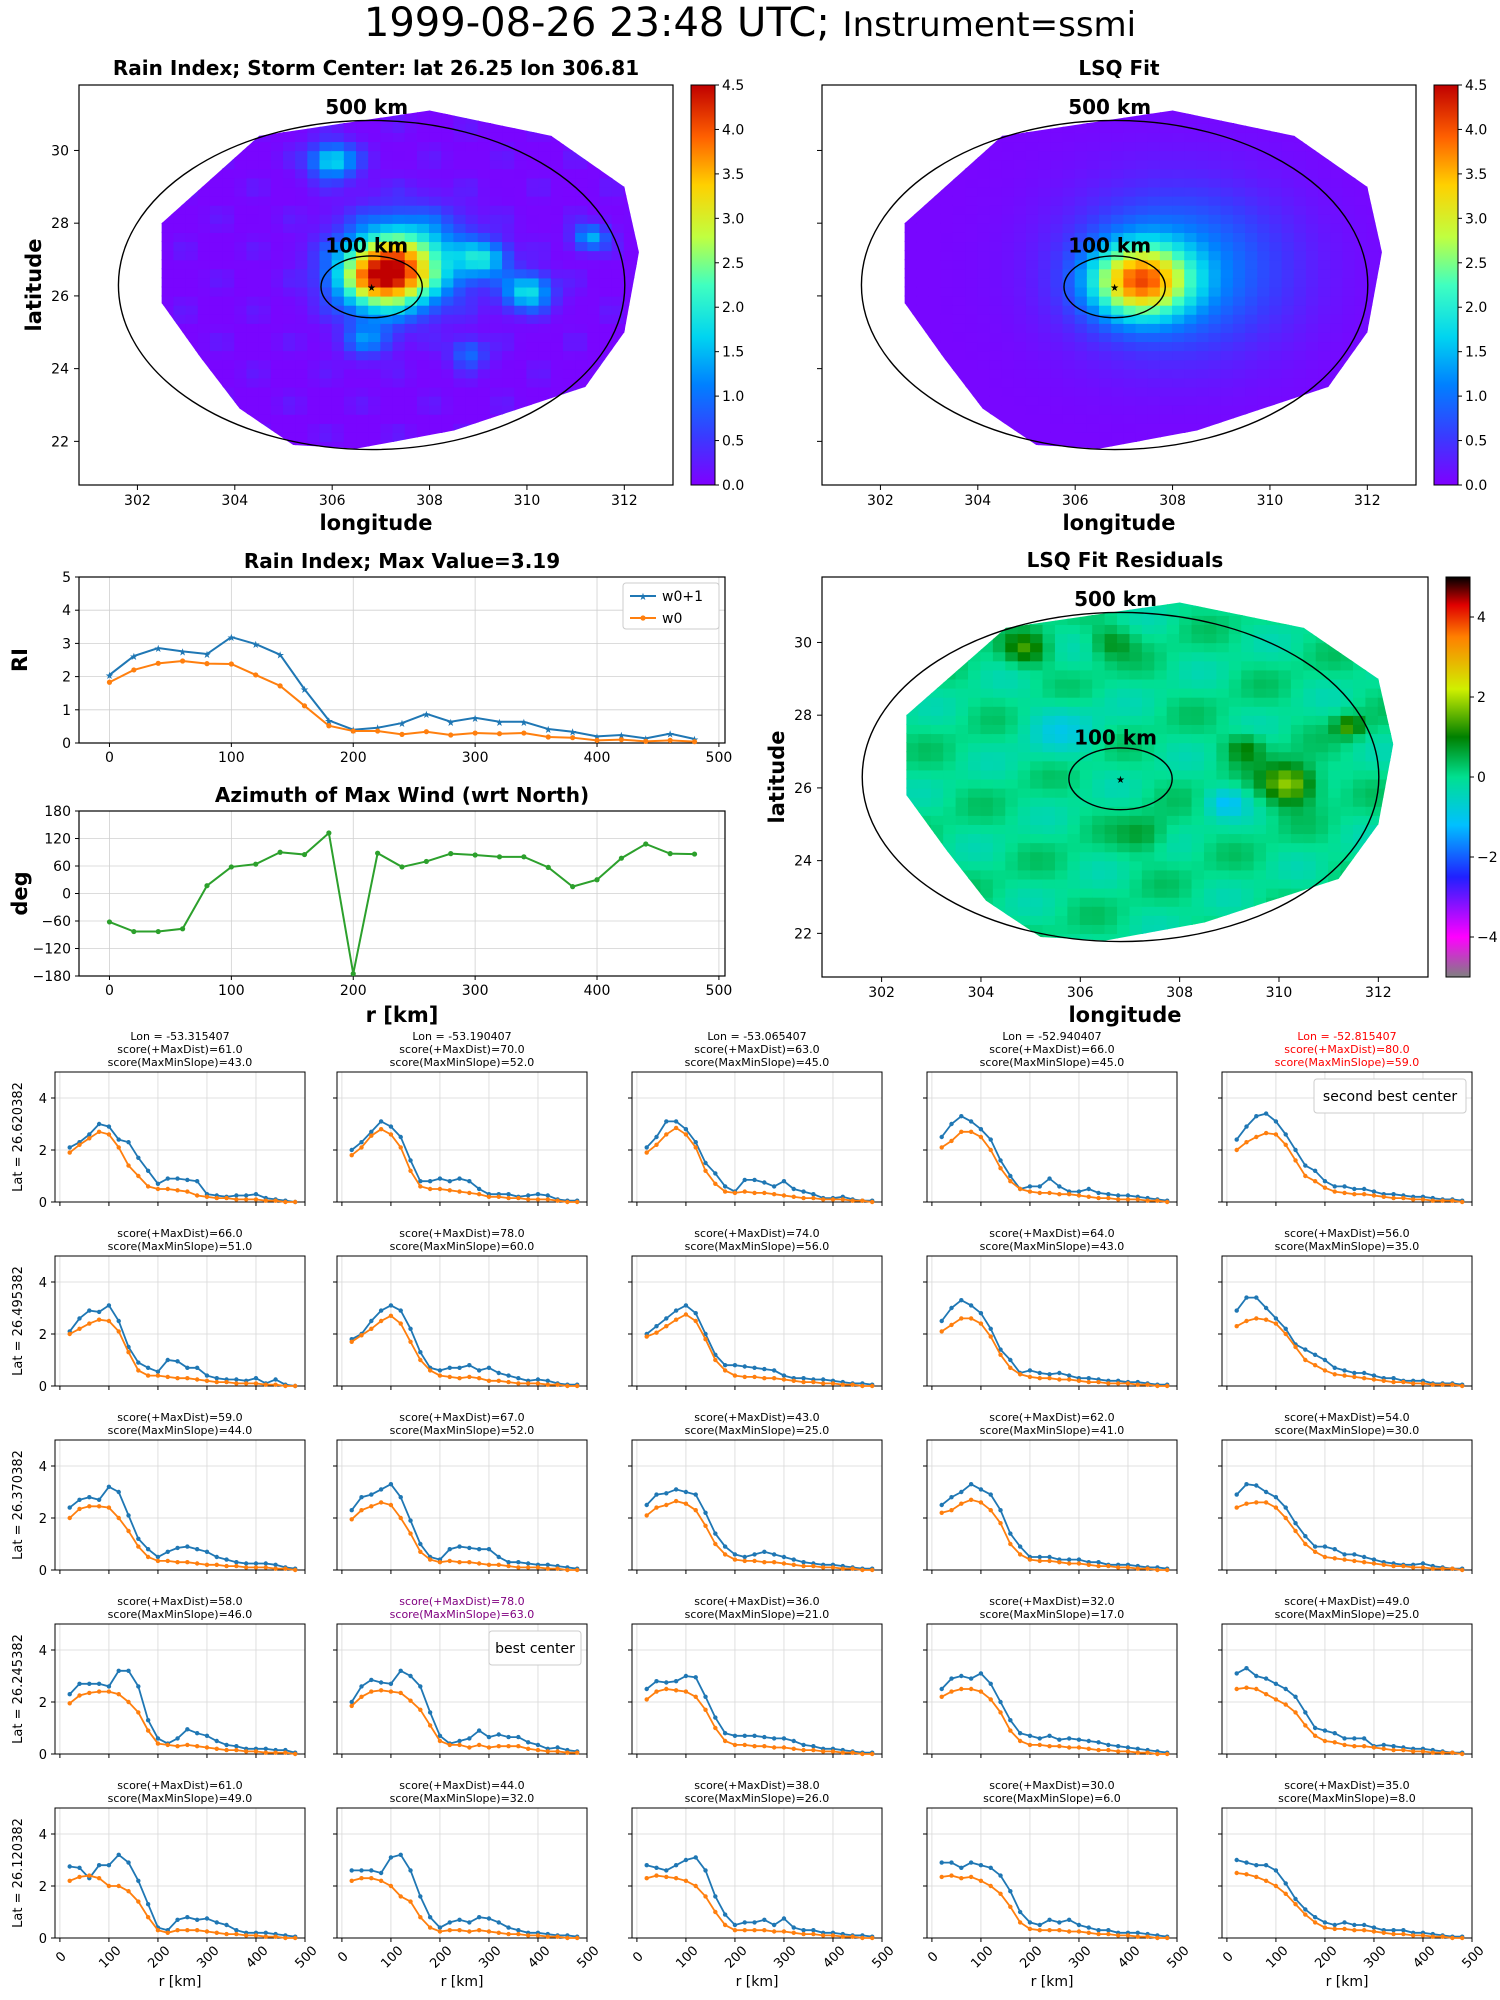 The image size is (1500, 2000). Describe the element at coordinates (137, 501) in the screenshot. I see `x-tick-label: 302` at that location.